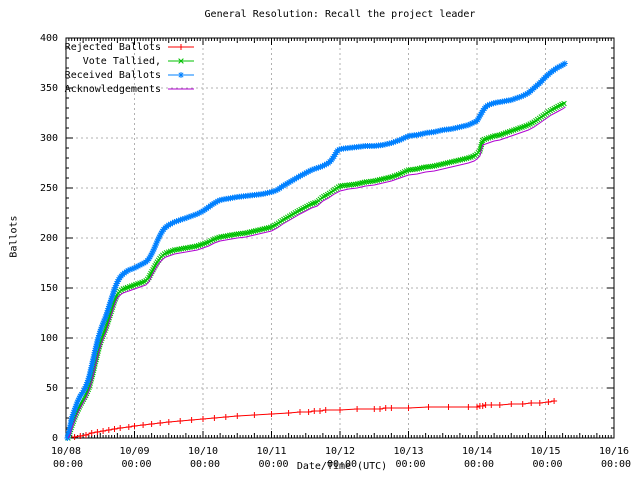 Image resolution: width=640 pixels, height=480 pixels. Describe the element at coordinates (340, 451) in the screenshot. I see `x-tick-label: 10/12` at that location.